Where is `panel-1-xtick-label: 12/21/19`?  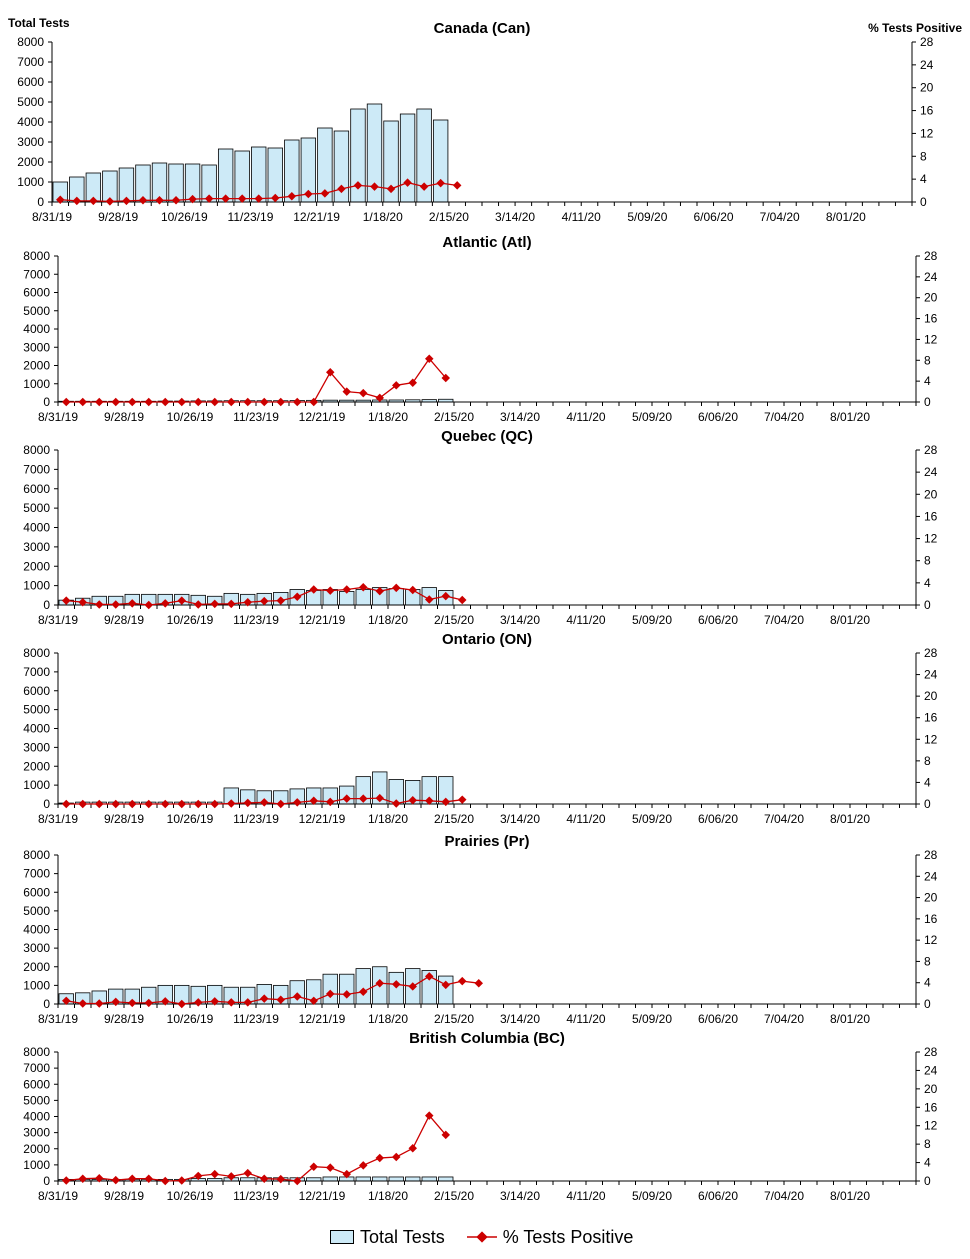 panel-1-xtick-label: 12/21/19 is located at coordinates (316, 217).